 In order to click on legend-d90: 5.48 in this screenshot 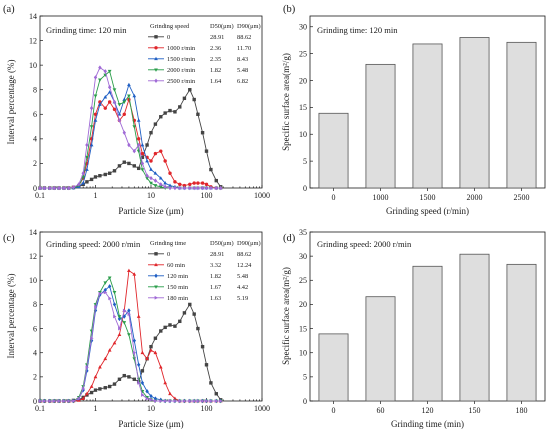, I will do `click(242, 276)`.